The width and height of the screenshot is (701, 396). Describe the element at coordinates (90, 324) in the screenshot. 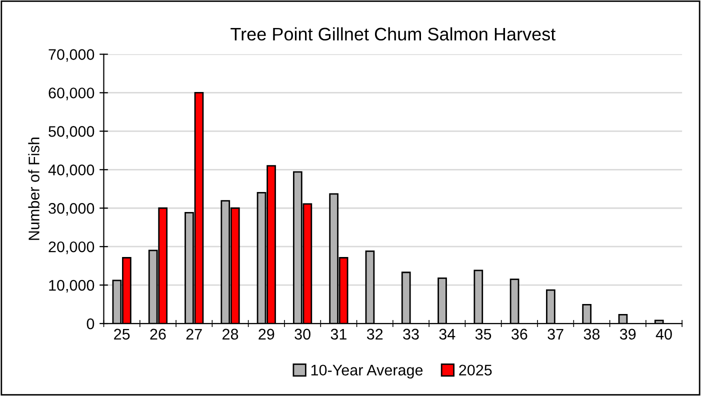

I see `y-tick-label: 0` at that location.